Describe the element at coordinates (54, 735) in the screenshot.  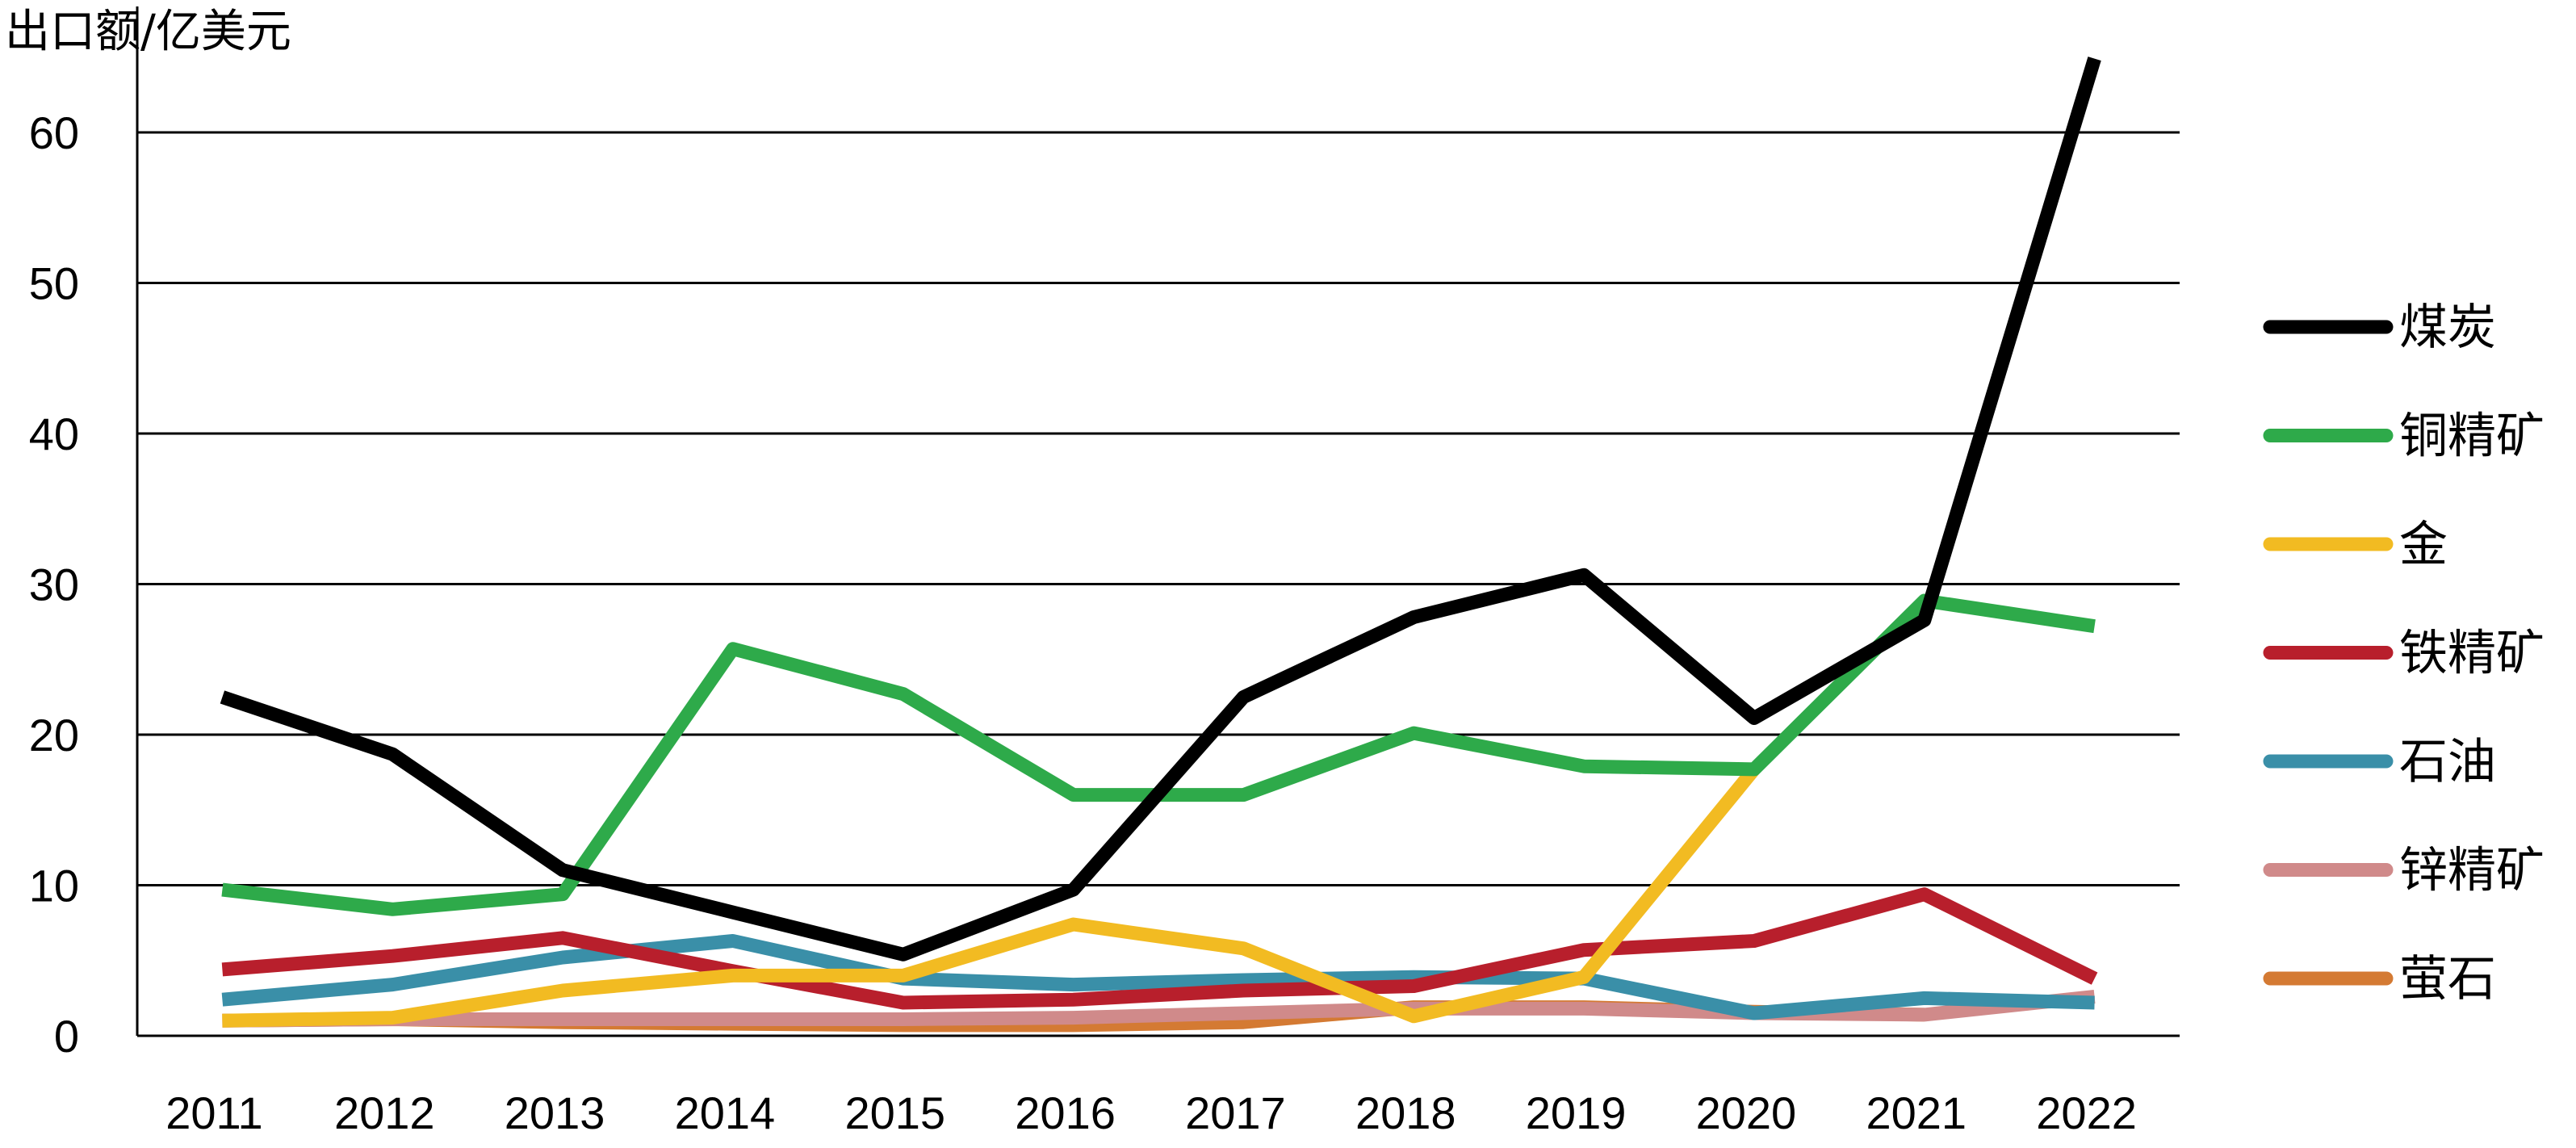
I see `y-tick-label: 20` at that location.